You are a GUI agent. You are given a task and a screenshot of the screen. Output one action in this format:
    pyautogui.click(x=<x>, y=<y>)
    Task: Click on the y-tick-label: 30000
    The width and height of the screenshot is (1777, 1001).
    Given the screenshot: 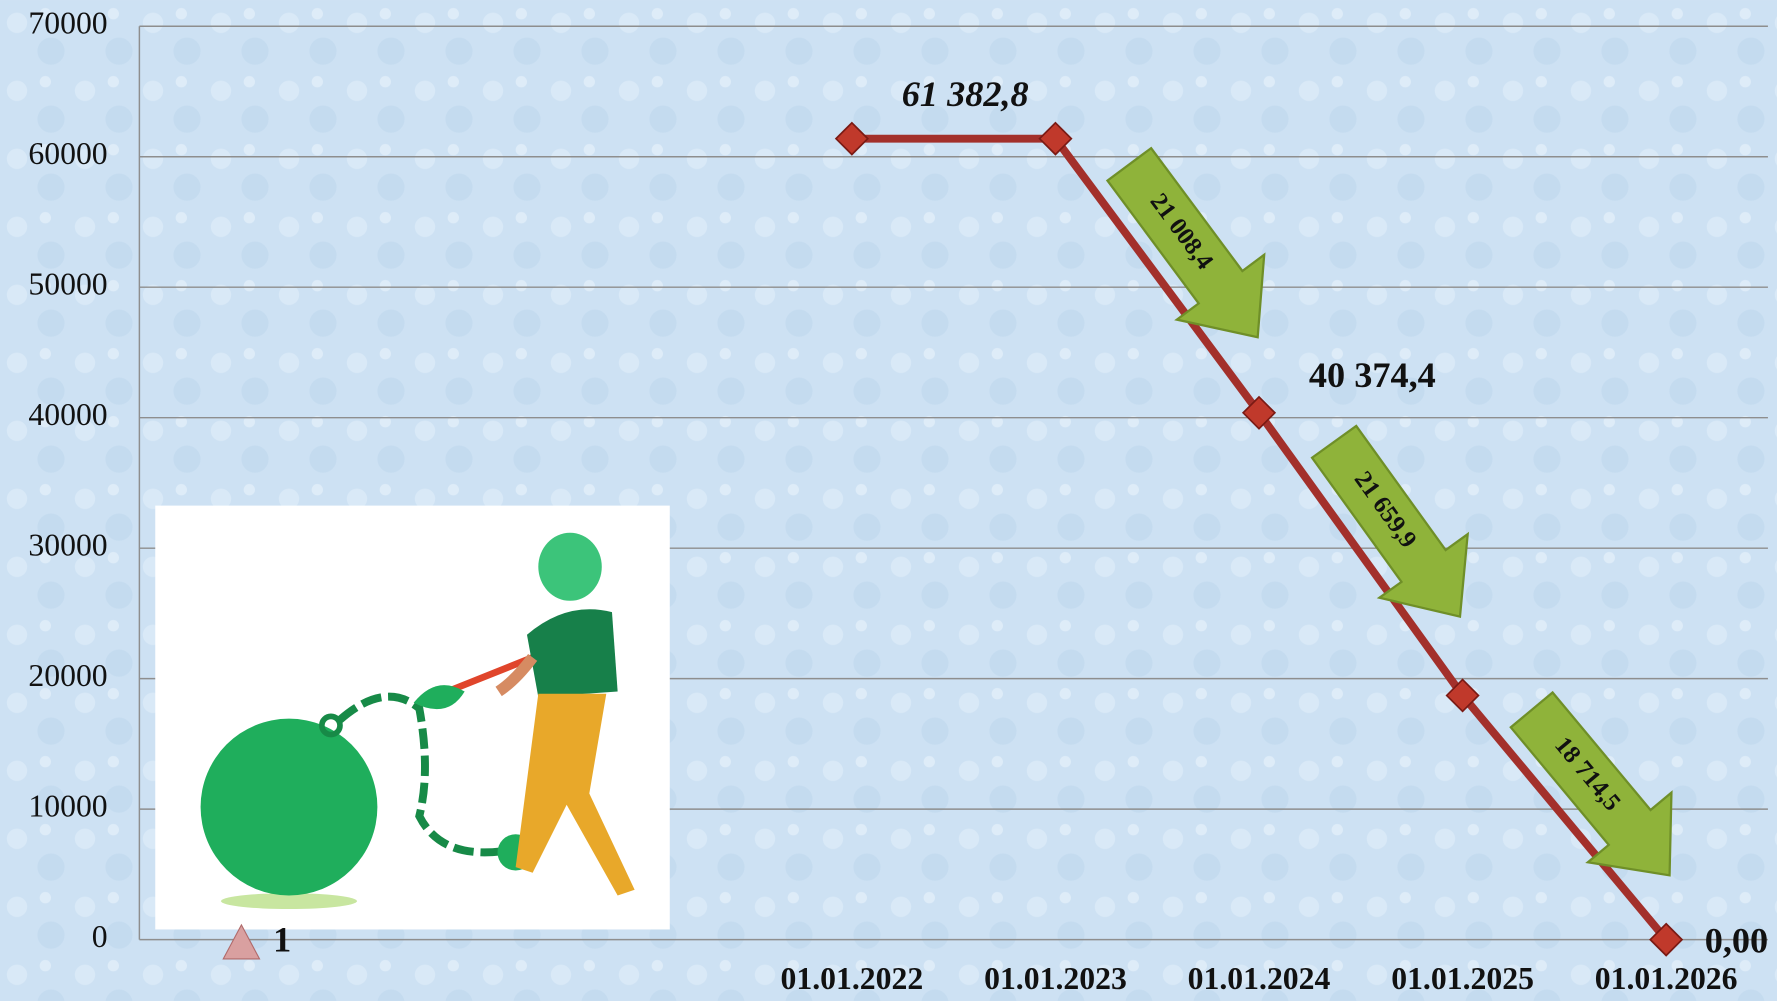 What is the action you would take?
    pyautogui.click(x=67, y=544)
    